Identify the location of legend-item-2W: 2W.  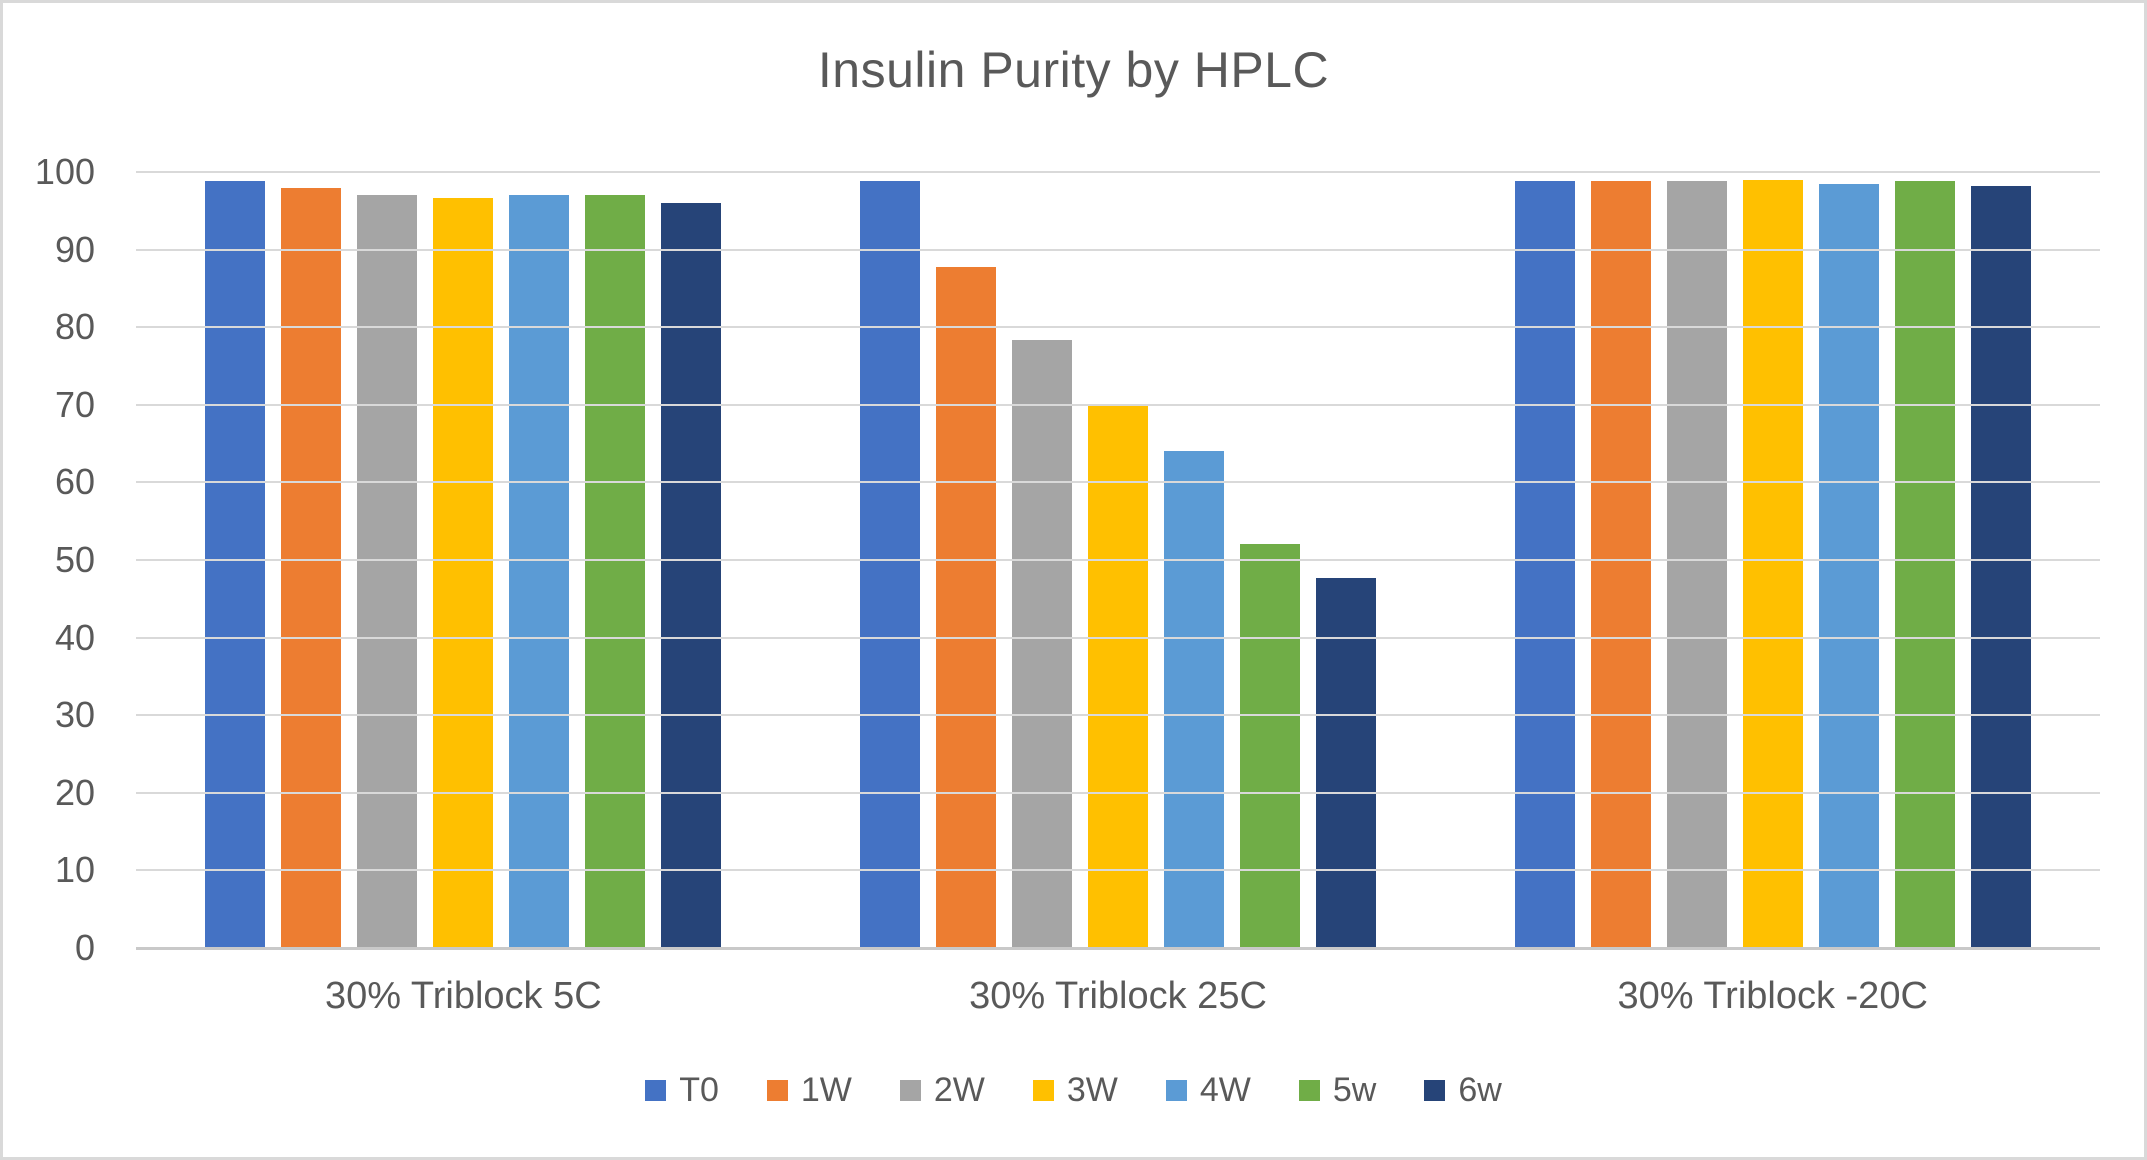
(942, 1090).